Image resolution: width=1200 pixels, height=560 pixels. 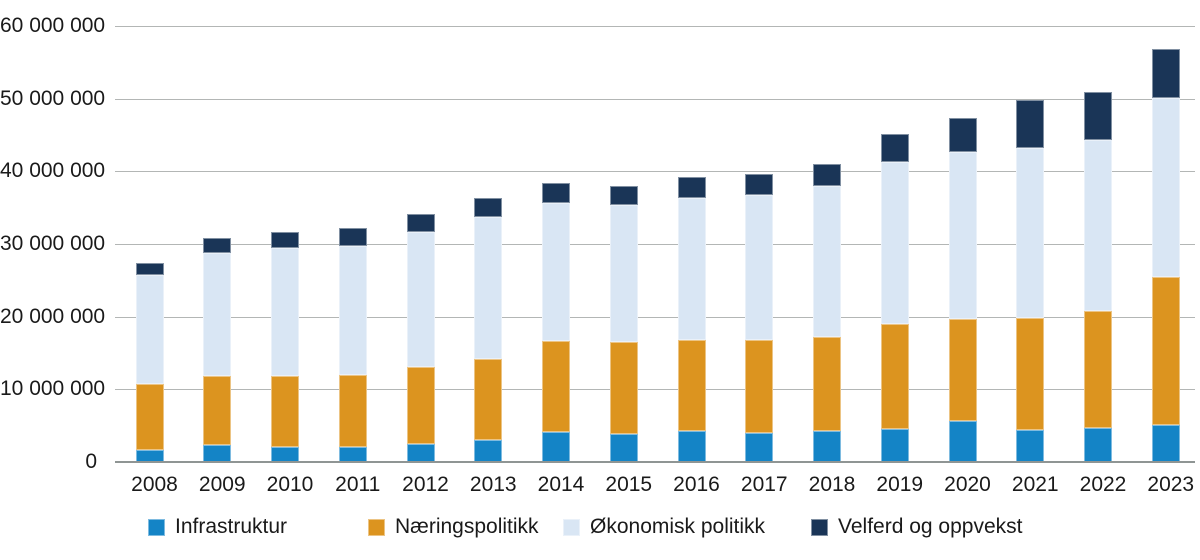 I want to click on legend-item--konomisk-politikk: Økonomisk politikk, so click(x=664, y=527).